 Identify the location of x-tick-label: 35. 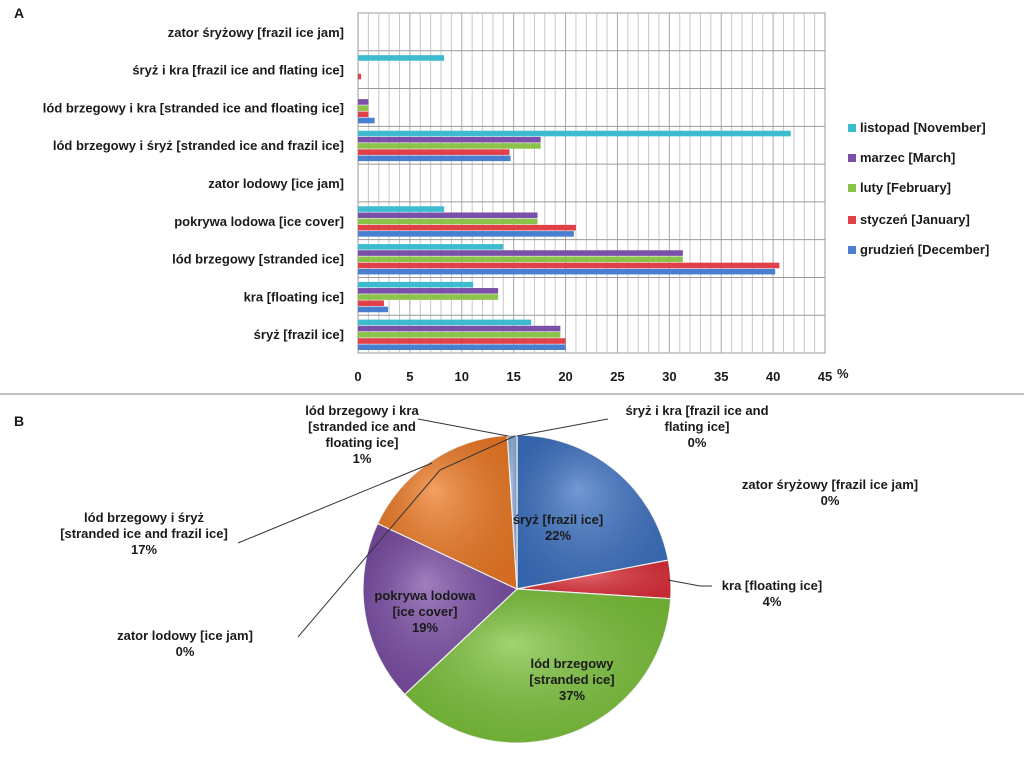
(721, 376).